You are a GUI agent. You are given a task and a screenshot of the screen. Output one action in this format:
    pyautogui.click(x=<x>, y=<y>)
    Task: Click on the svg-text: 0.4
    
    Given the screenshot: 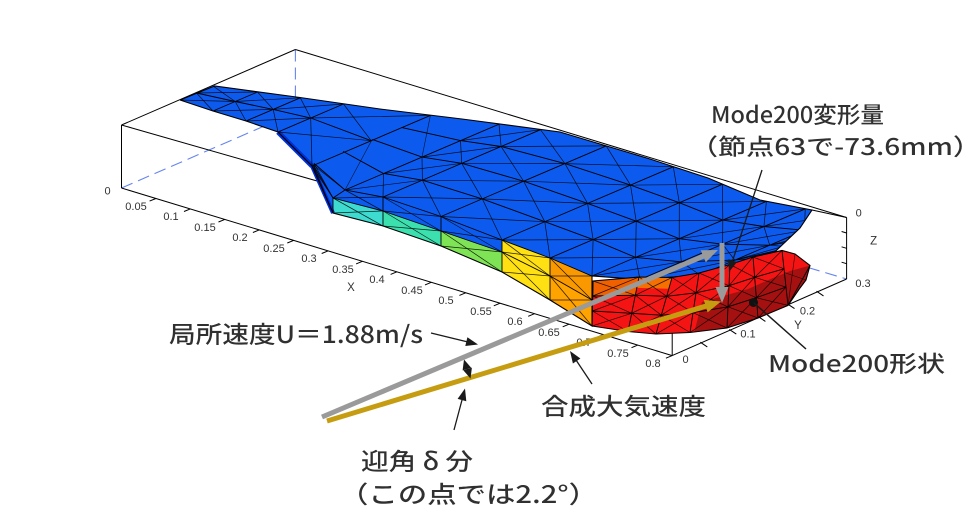 What is the action you would take?
    pyautogui.click(x=376, y=280)
    